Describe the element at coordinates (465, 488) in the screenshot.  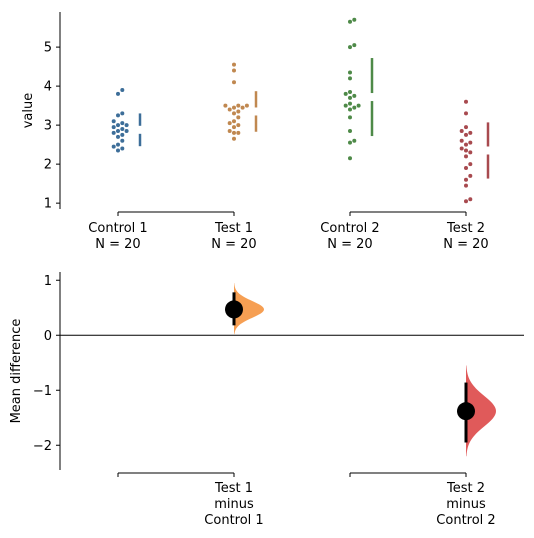
I see `contrast-label: Test 2` at that location.